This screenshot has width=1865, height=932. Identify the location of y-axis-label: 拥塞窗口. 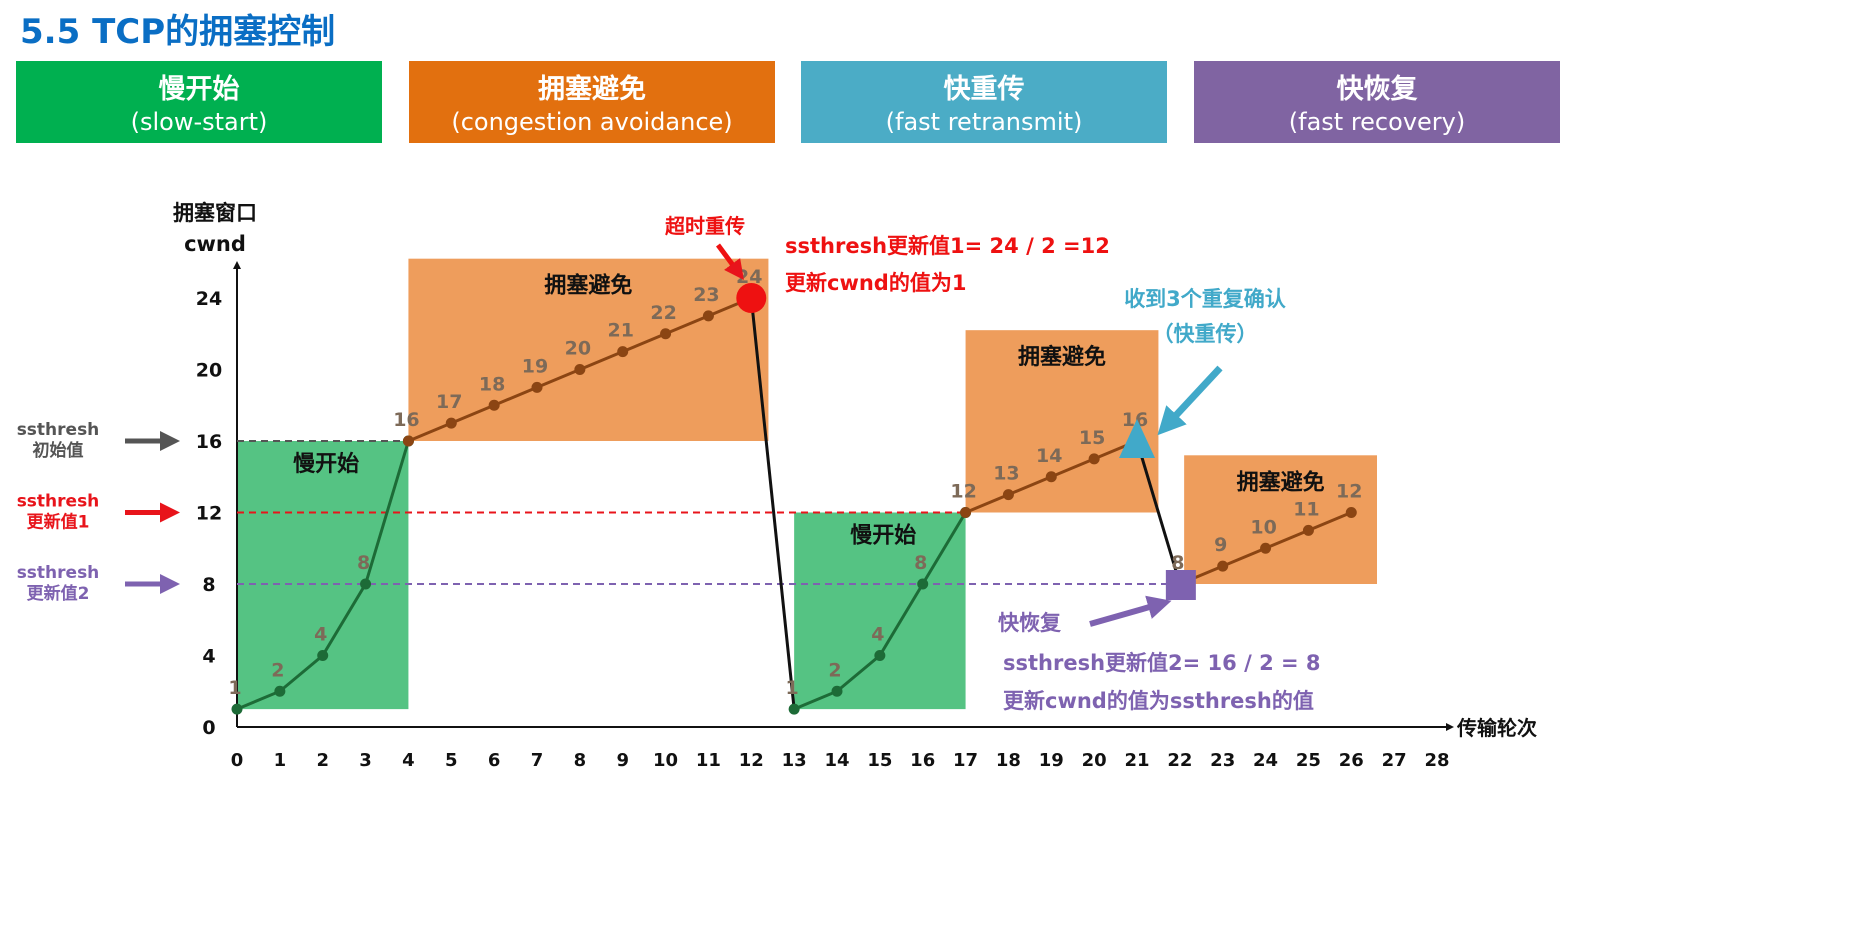
(215, 213).